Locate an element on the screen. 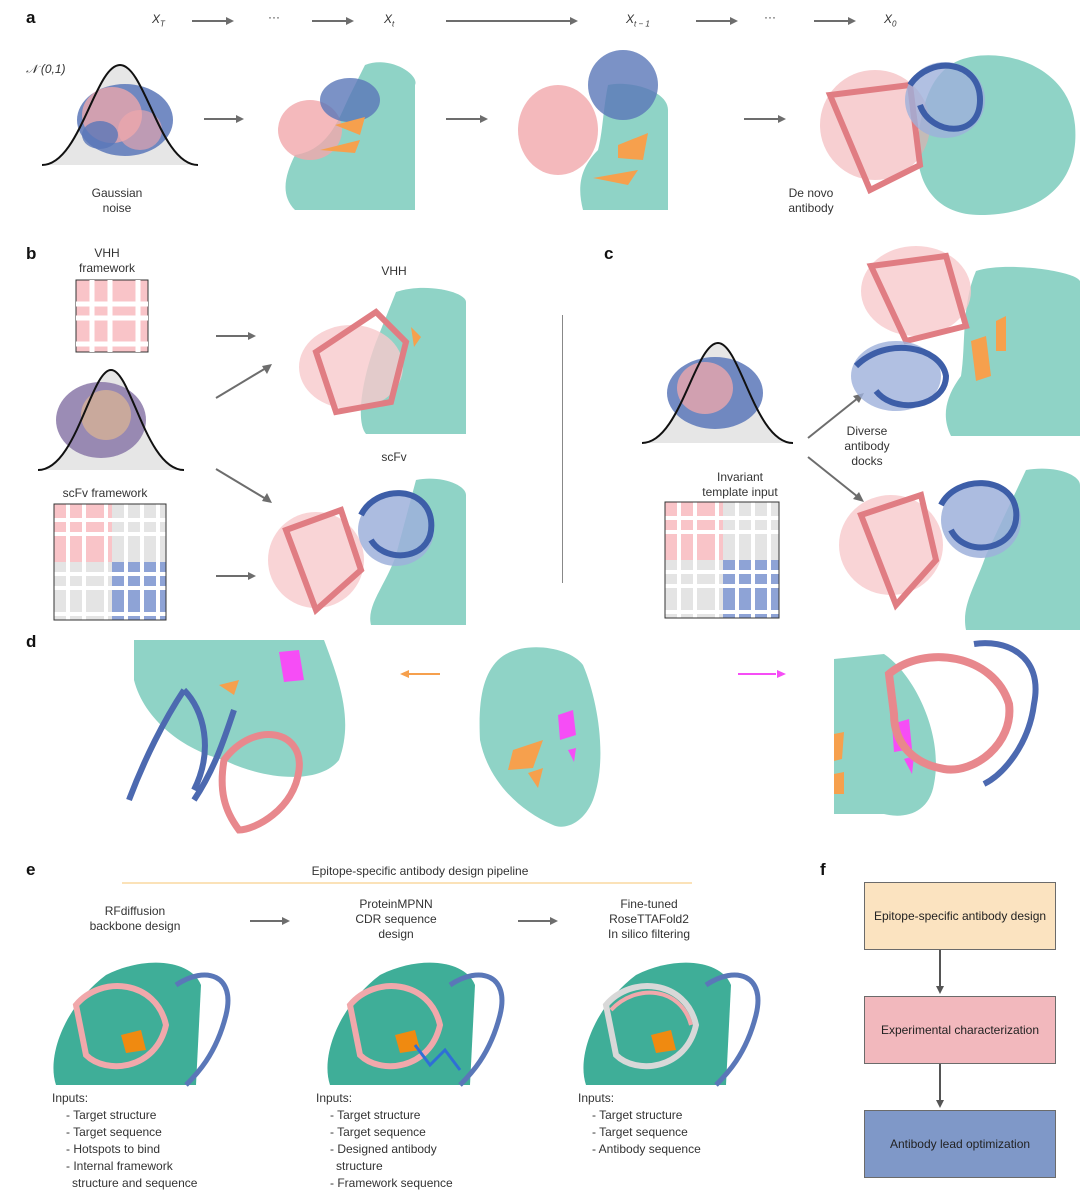  input-item: - Framework sequence is located at coordinates (391, 1183).